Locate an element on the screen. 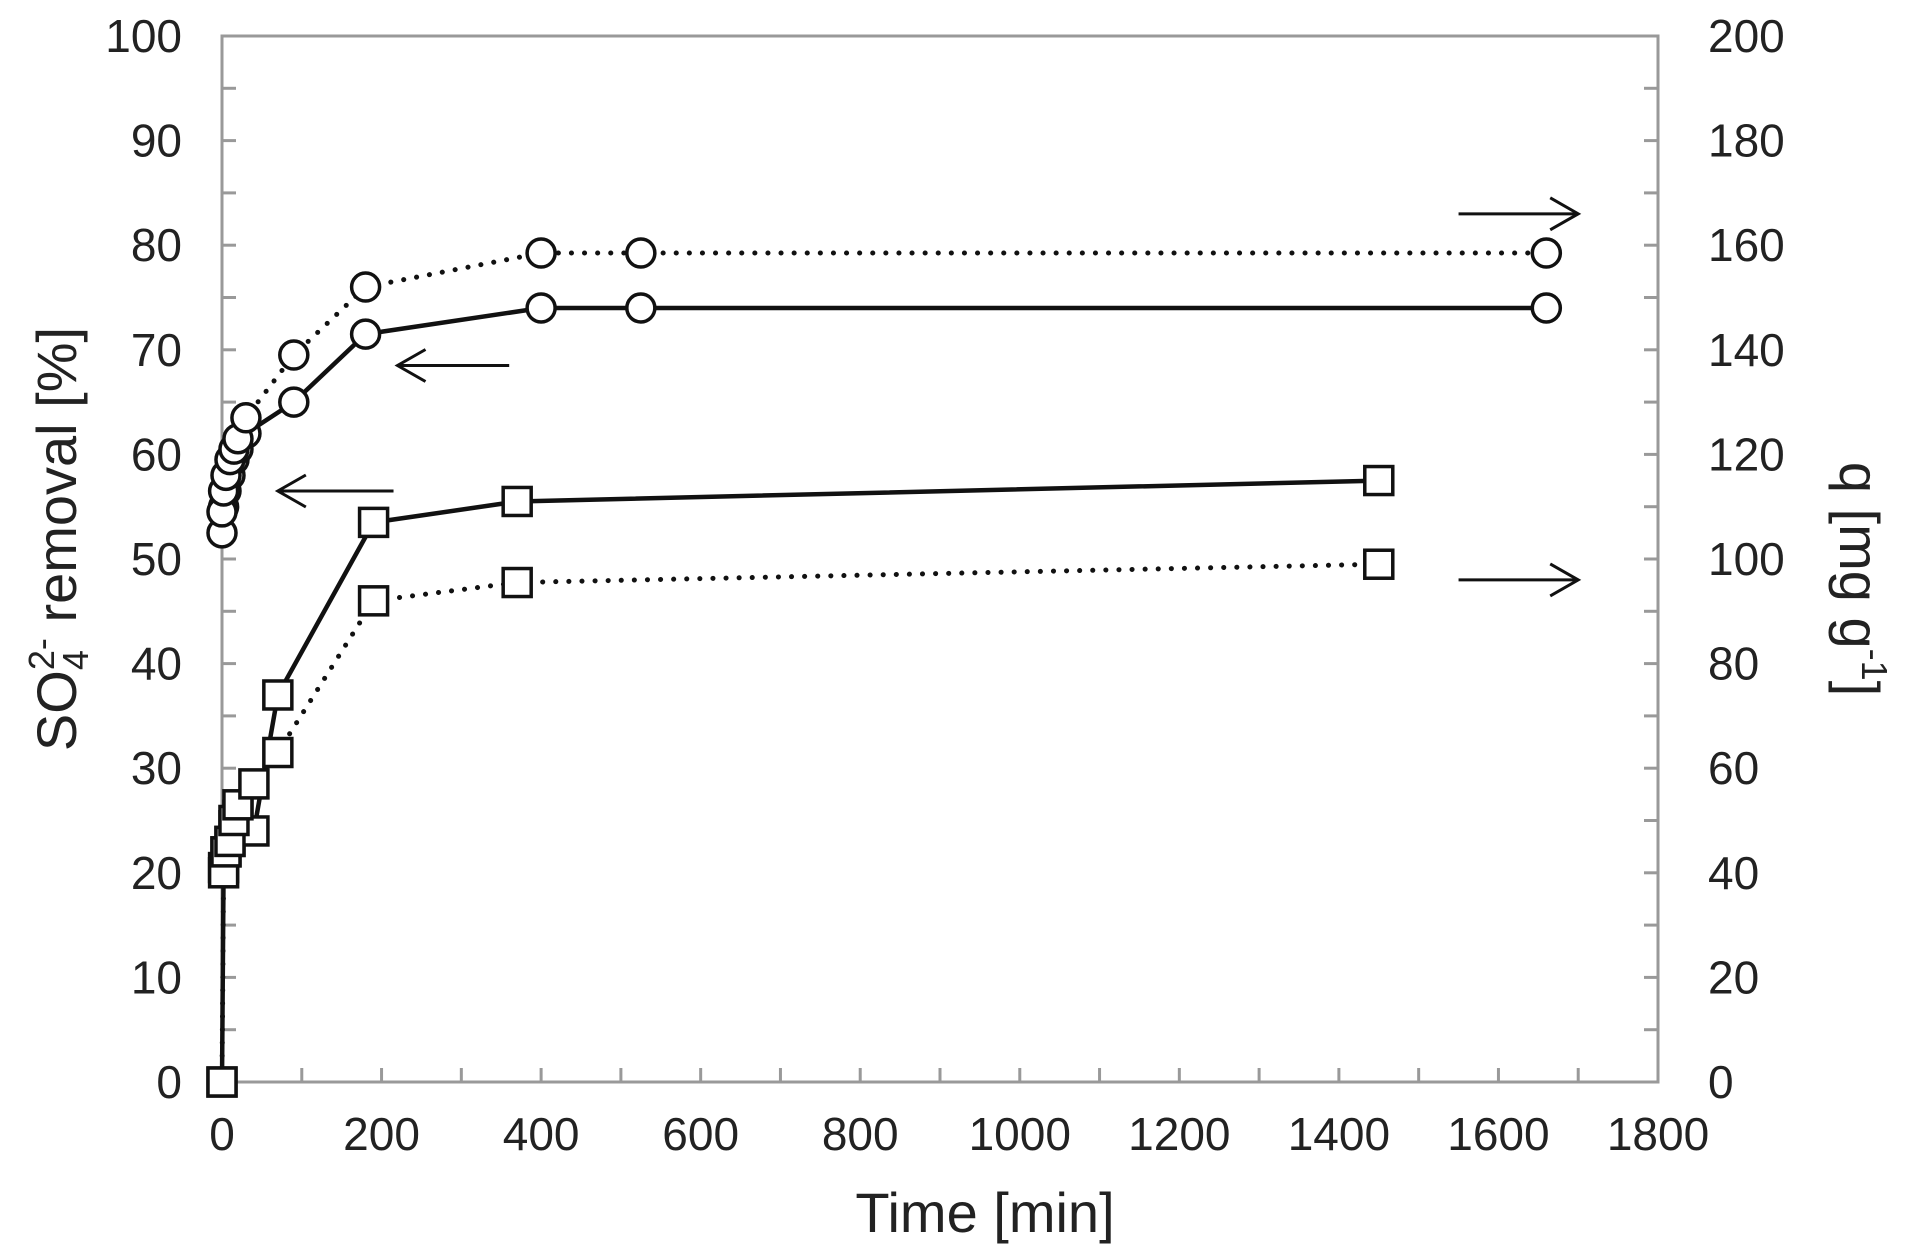 The image size is (1911, 1247). y-left-axis-title: SO42- removal [%] is located at coordinates (58, 539).